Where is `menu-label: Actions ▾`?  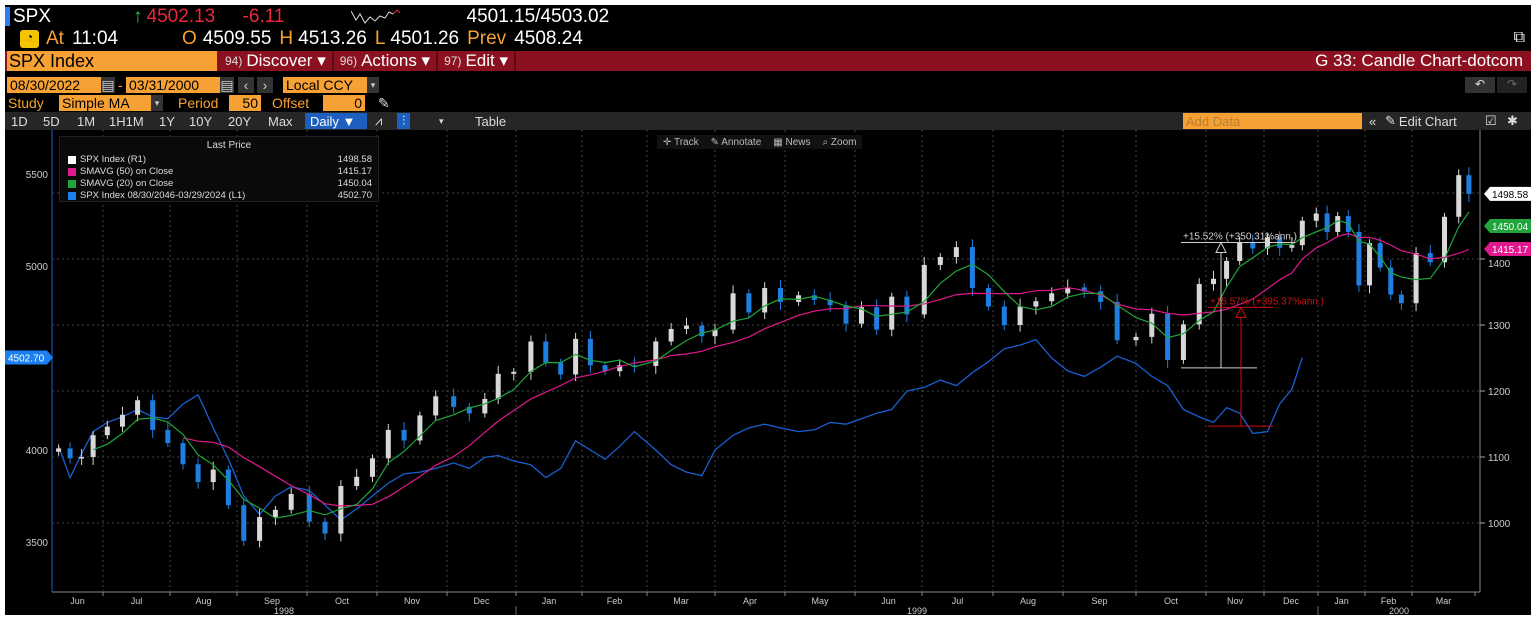 menu-label: Actions ▾ is located at coordinates (396, 60).